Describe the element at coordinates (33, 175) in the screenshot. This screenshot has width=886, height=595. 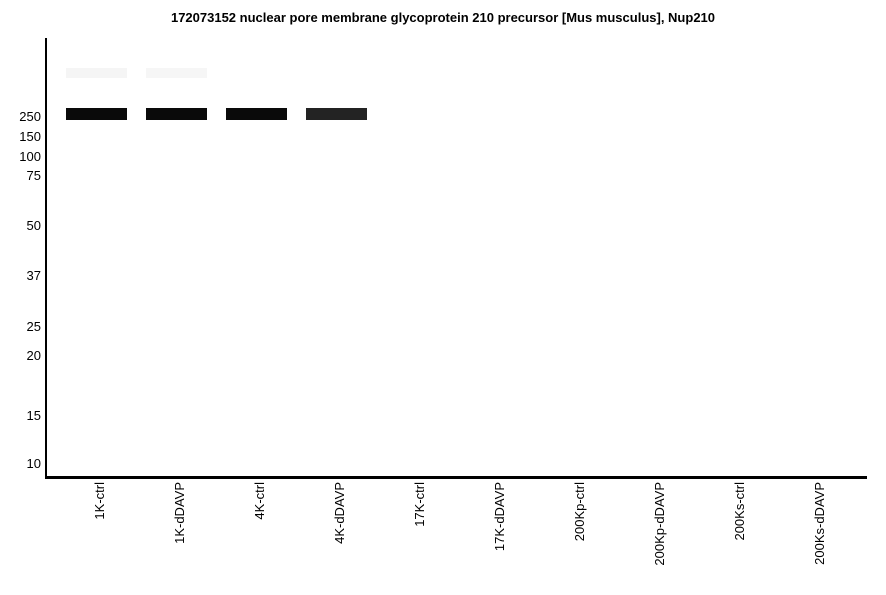
I see `mw-label-75: 75` at that location.